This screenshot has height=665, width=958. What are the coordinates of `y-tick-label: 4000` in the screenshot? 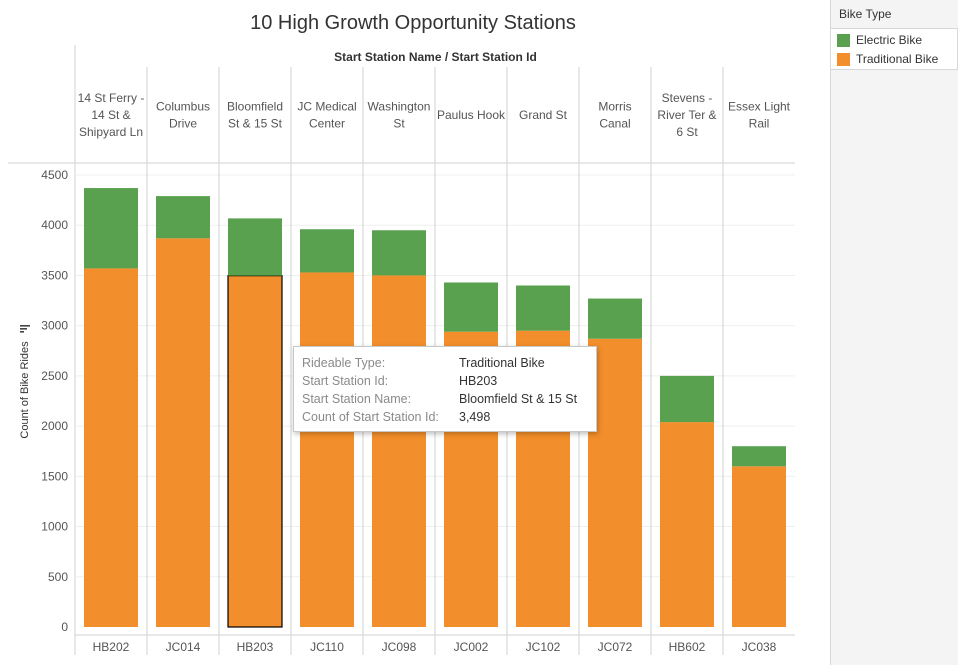 It's located at (54, 225).